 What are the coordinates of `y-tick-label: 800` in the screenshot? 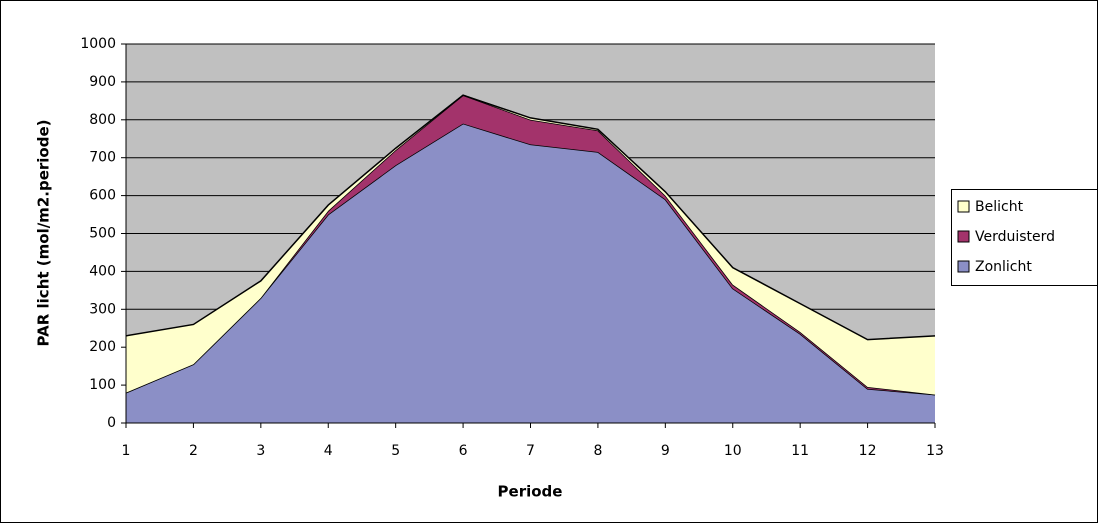 It's located at (102, 120).